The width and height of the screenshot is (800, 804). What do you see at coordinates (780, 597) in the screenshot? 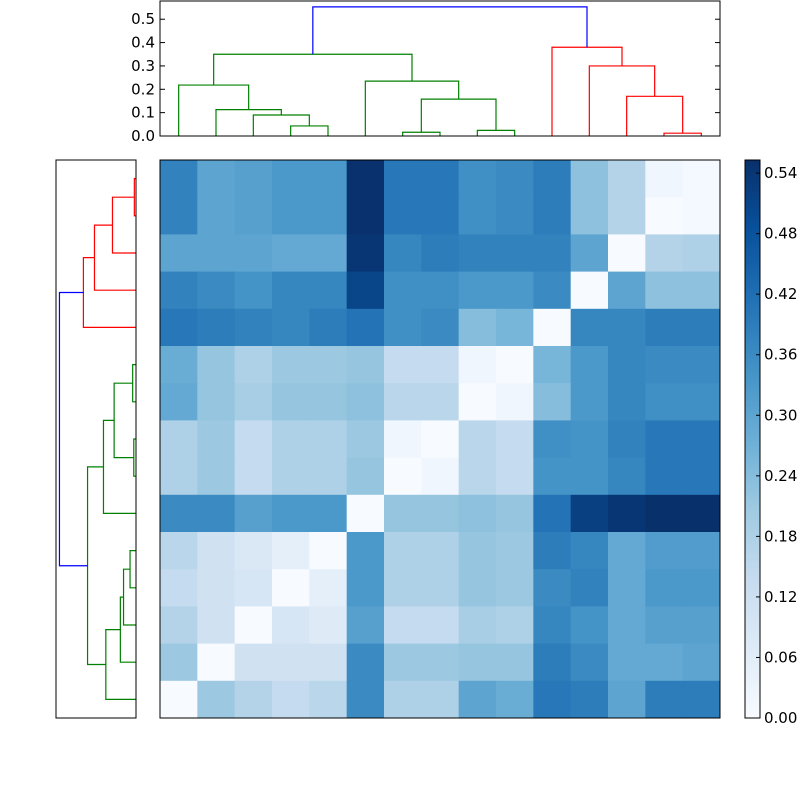
I see `colorbar-tick-label: 0.12` at bounding box center [780, 597].